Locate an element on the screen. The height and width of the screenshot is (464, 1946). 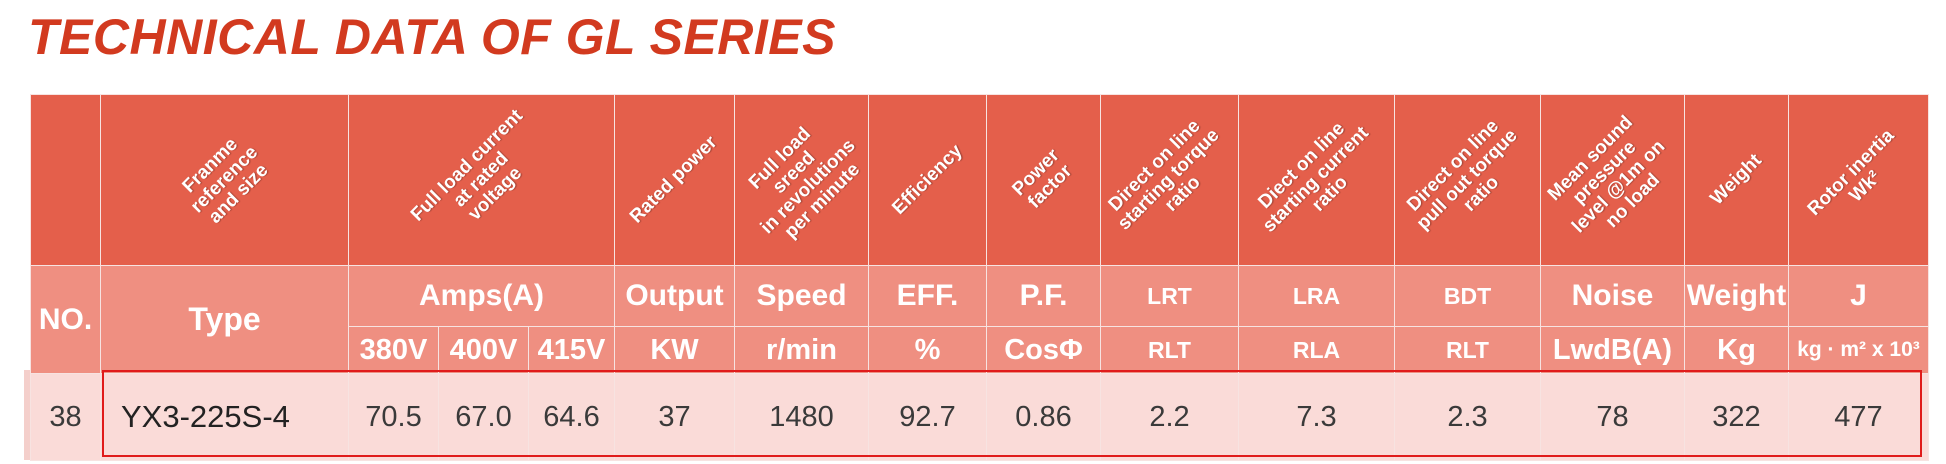
header-lrt: LRT is located at coordinates (1169, 296).